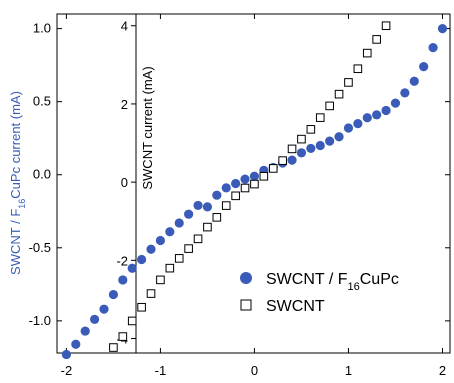  Describe the element at coordinates (40, 247) in the screenshot. I see `left-y-tick-label: -0.5` at that location.